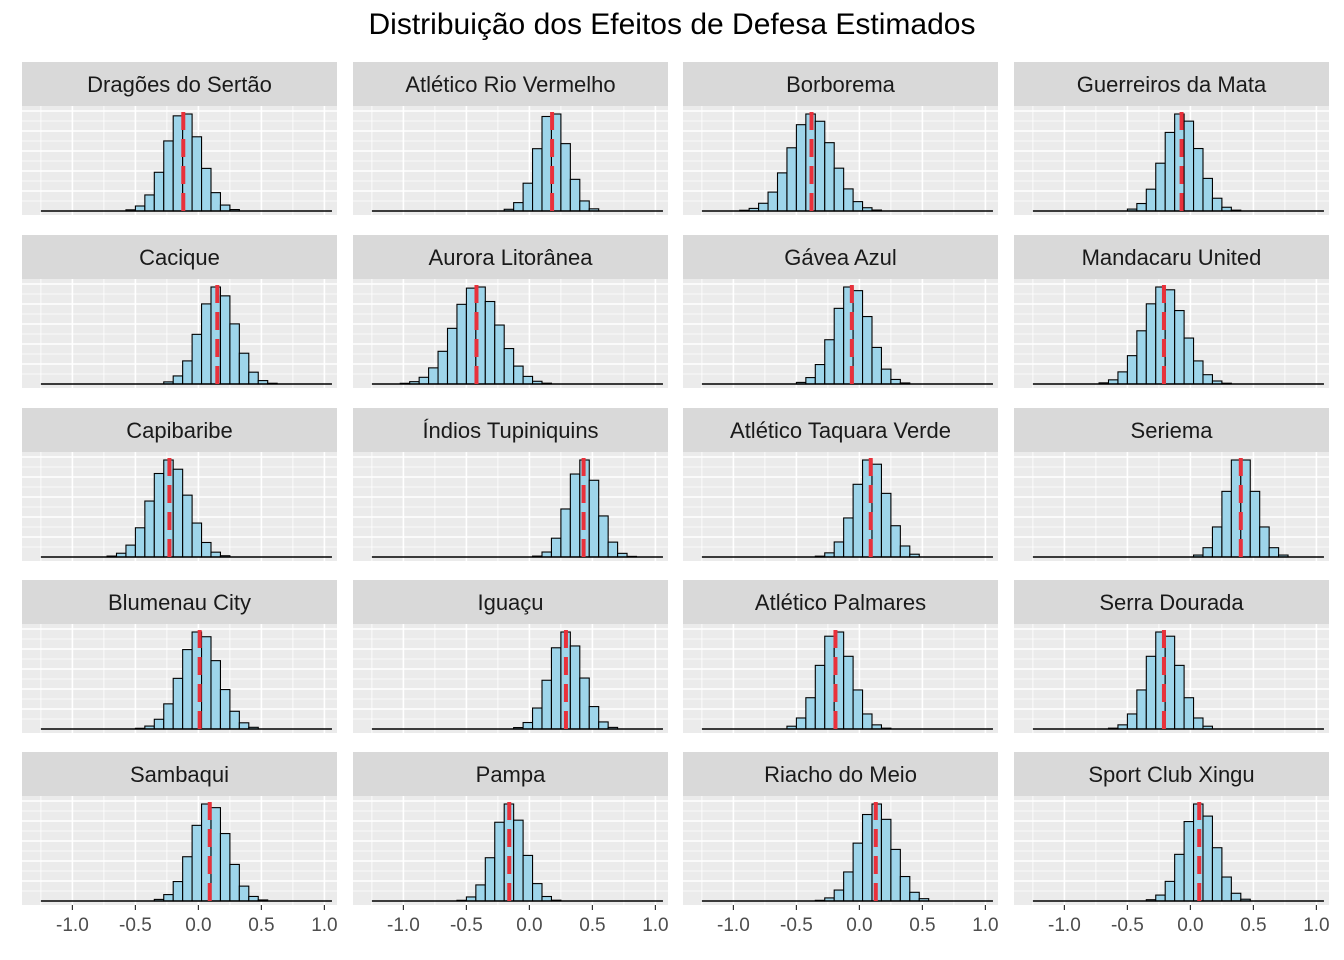 Image resolution: width=1344 pixels, height=960 pixels. Describe the element at coordinates (840, 656) in the screenshot. I see `facet-panel: Atlético Palmares` at that location.